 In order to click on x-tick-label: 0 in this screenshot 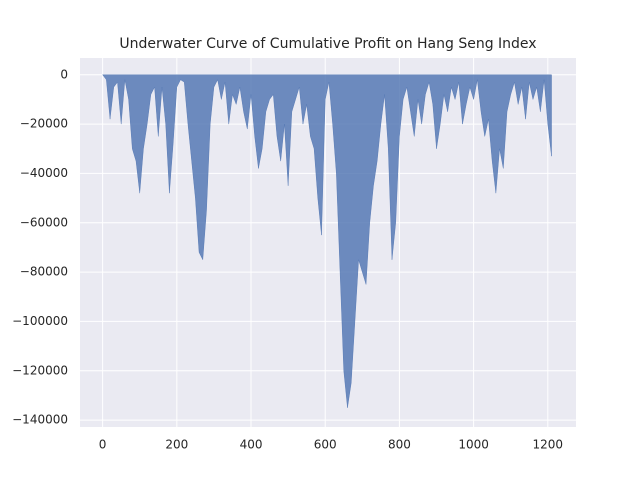, I will do `click(103, 445)`.